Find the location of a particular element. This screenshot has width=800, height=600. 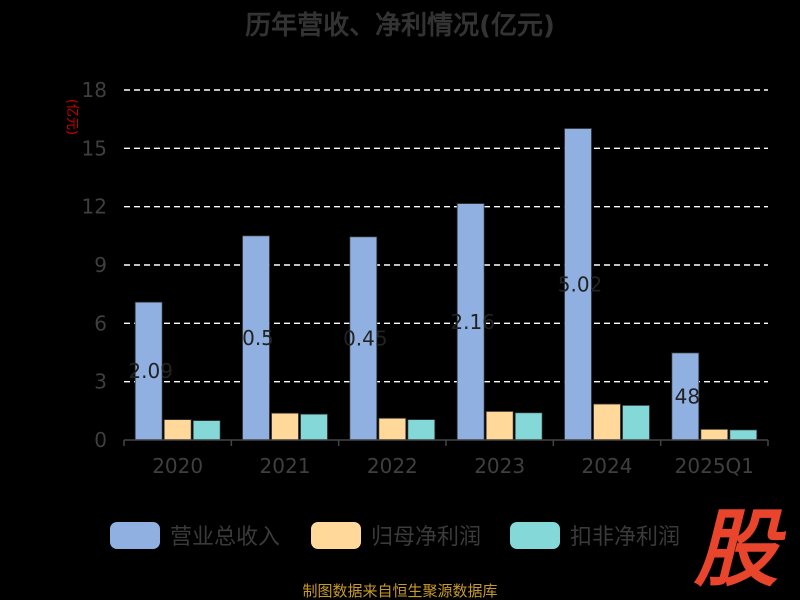

y-tick-label-6: 6 is located at coordinates (100, 323).